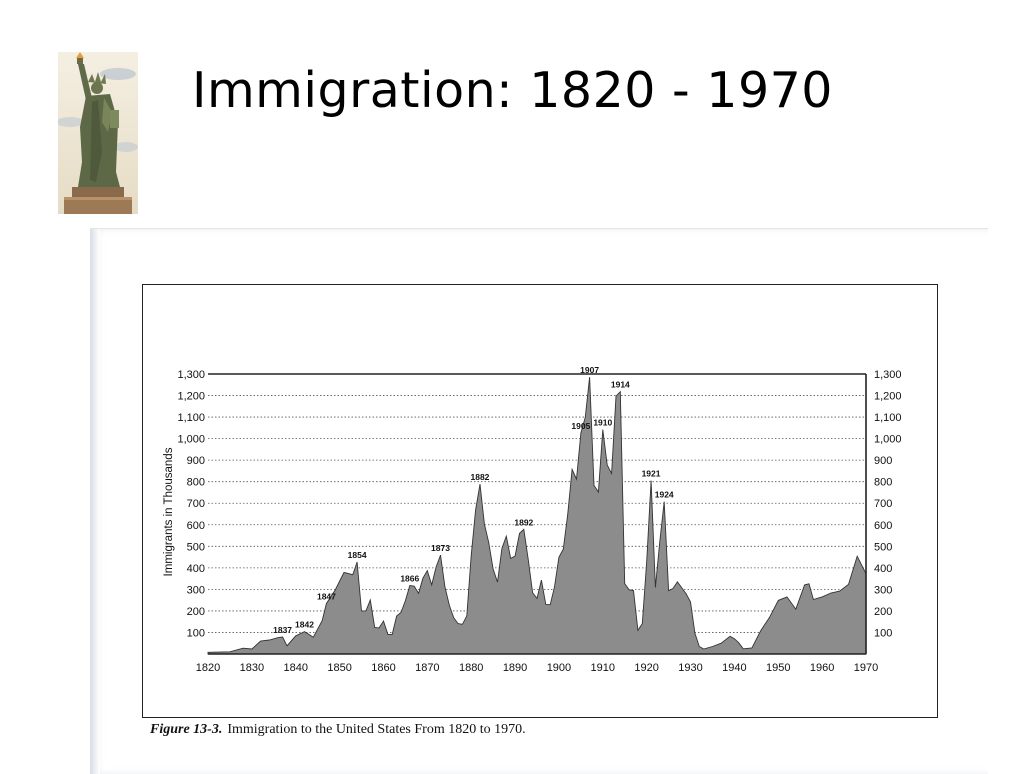  I want to click on x-tick-label-1840: 1840, so click(295, 668).